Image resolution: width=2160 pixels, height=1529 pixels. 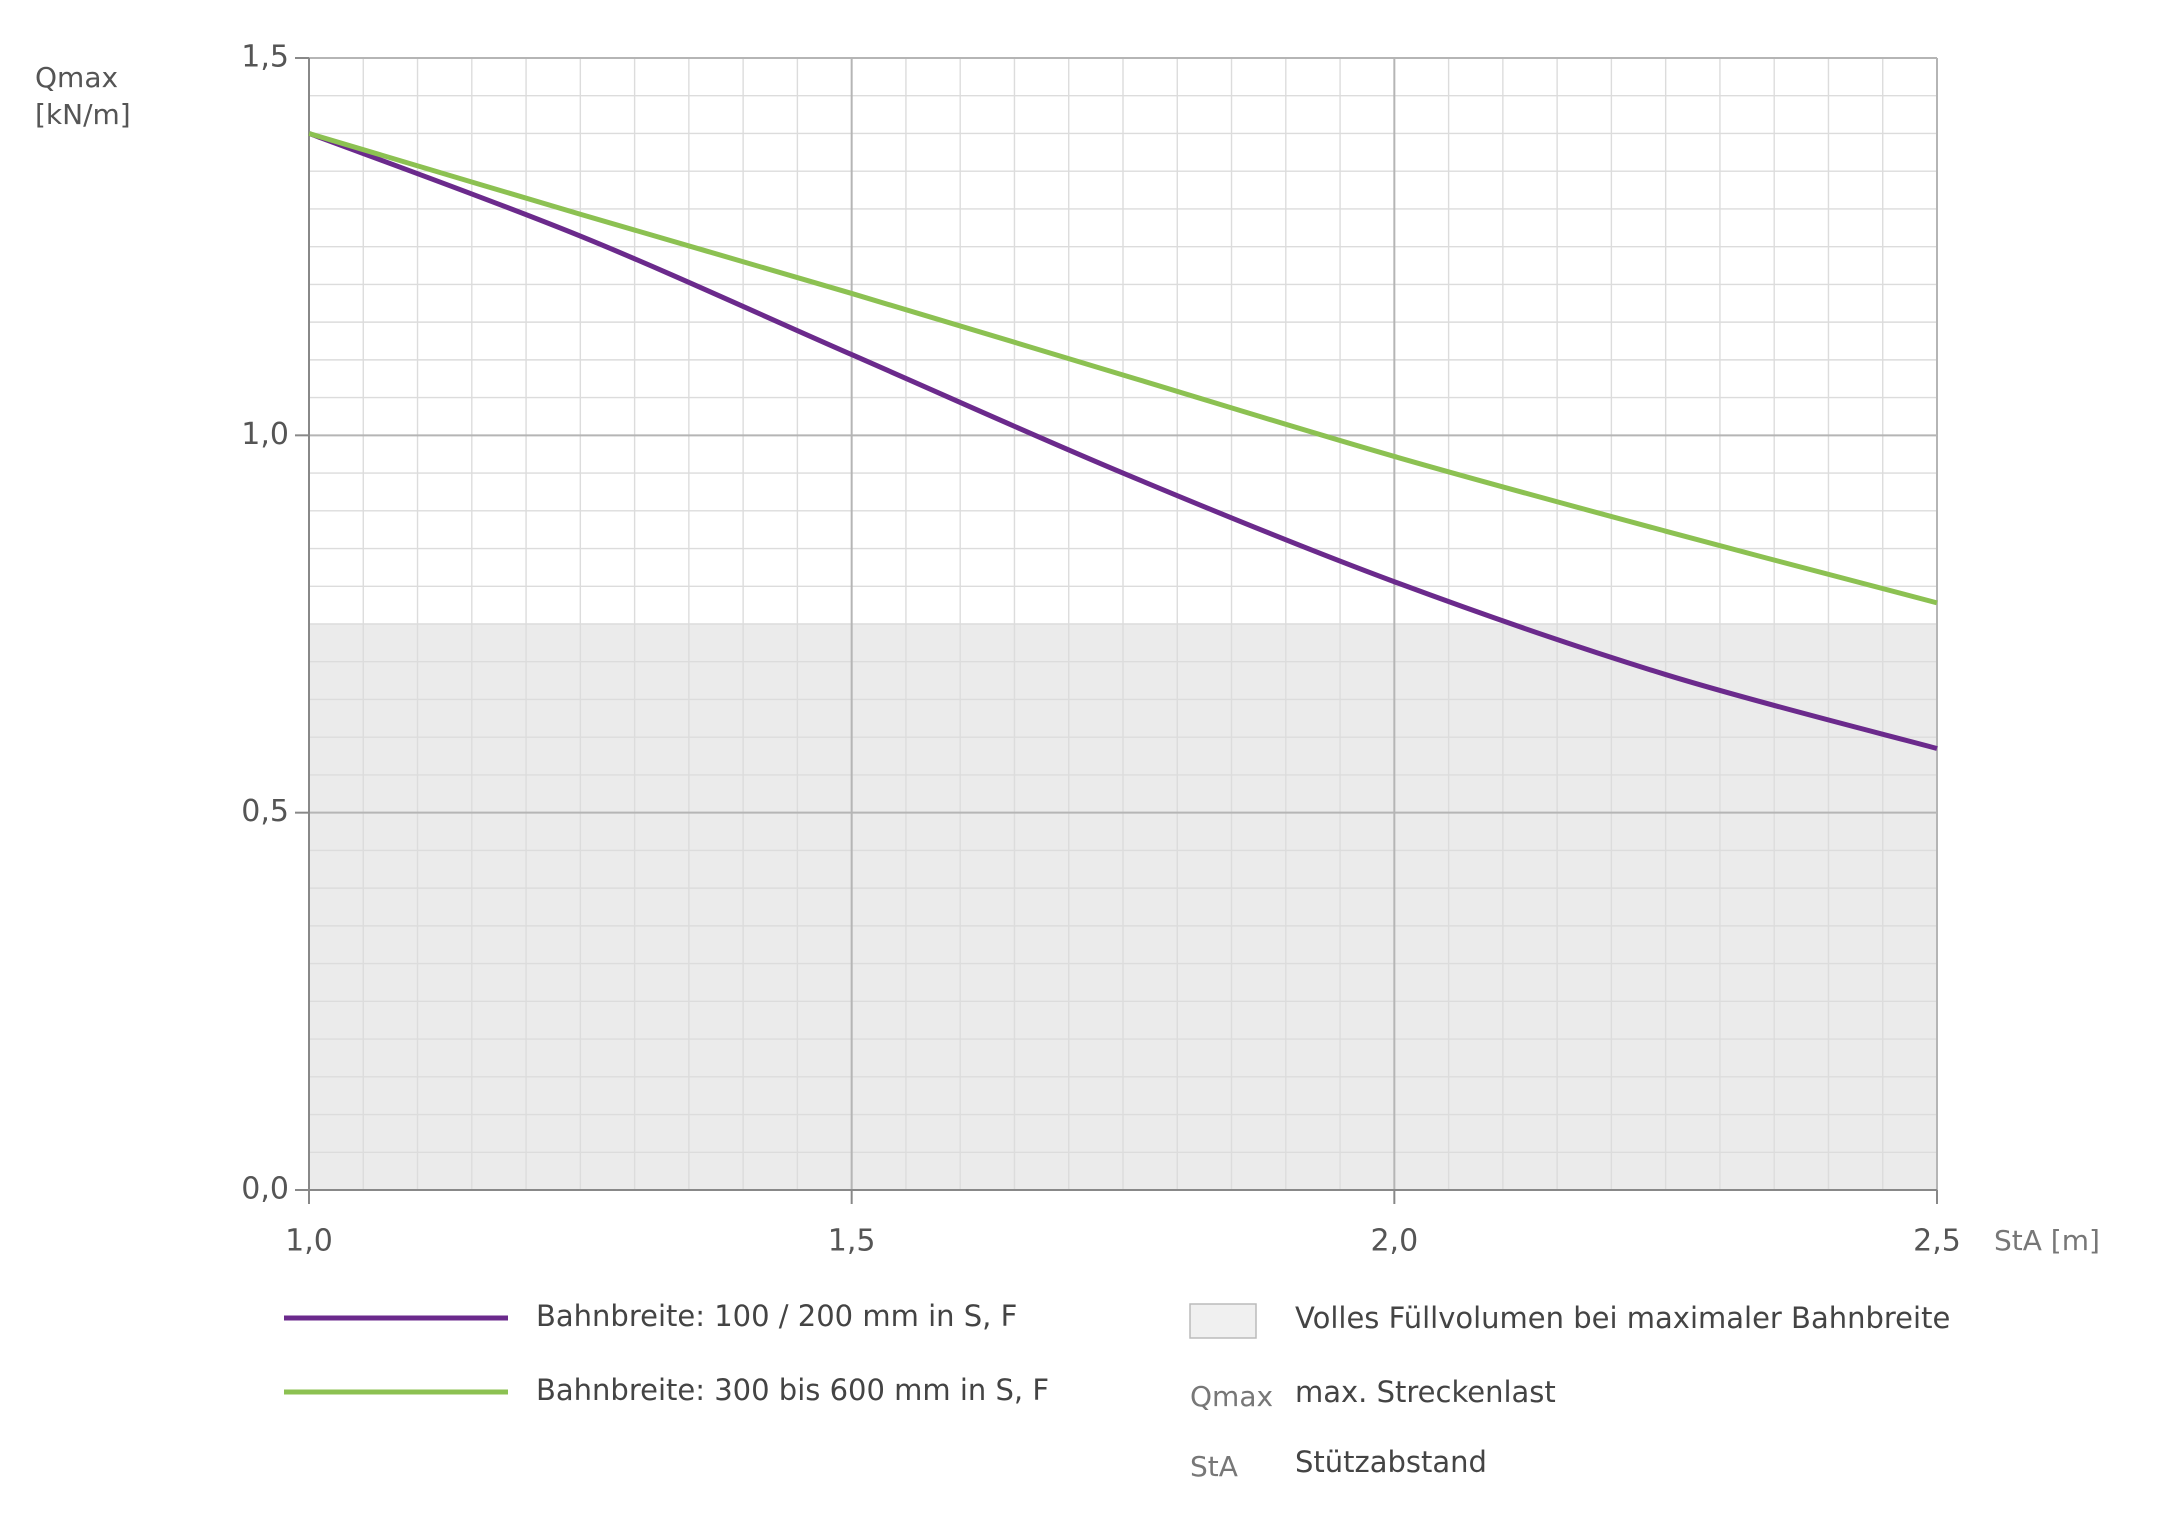 What do you see at coordinates (776, 1316) in the screenshot?
I see `legend-label: Bahnbreite: 100 / 200 mm in S, F` at bounding box center [776, 1316].